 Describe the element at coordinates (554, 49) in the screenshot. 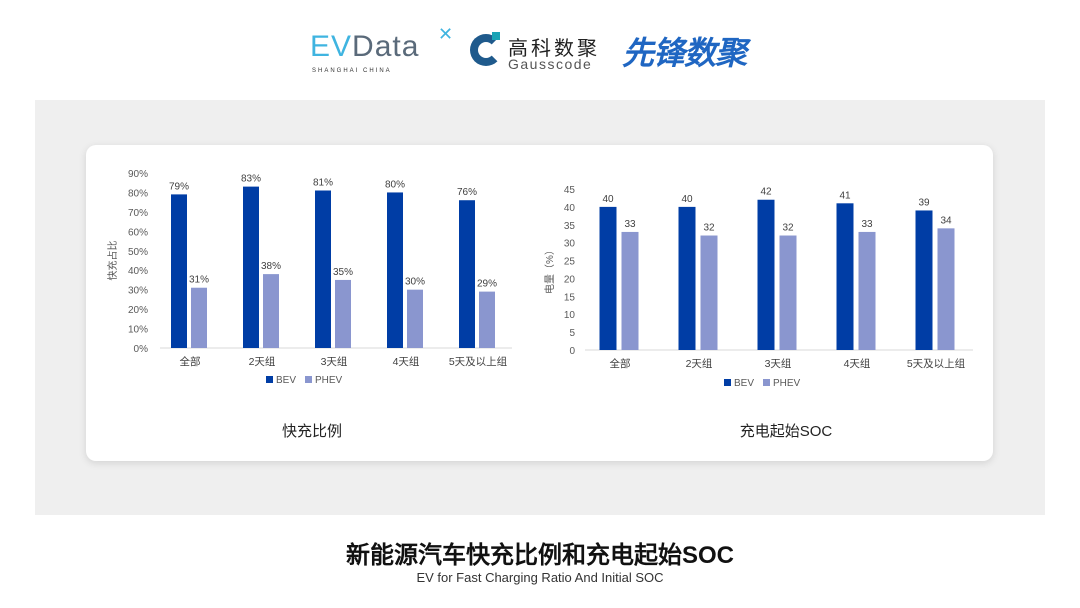

I see `gausscode-cn: 高科数聚` at that location.